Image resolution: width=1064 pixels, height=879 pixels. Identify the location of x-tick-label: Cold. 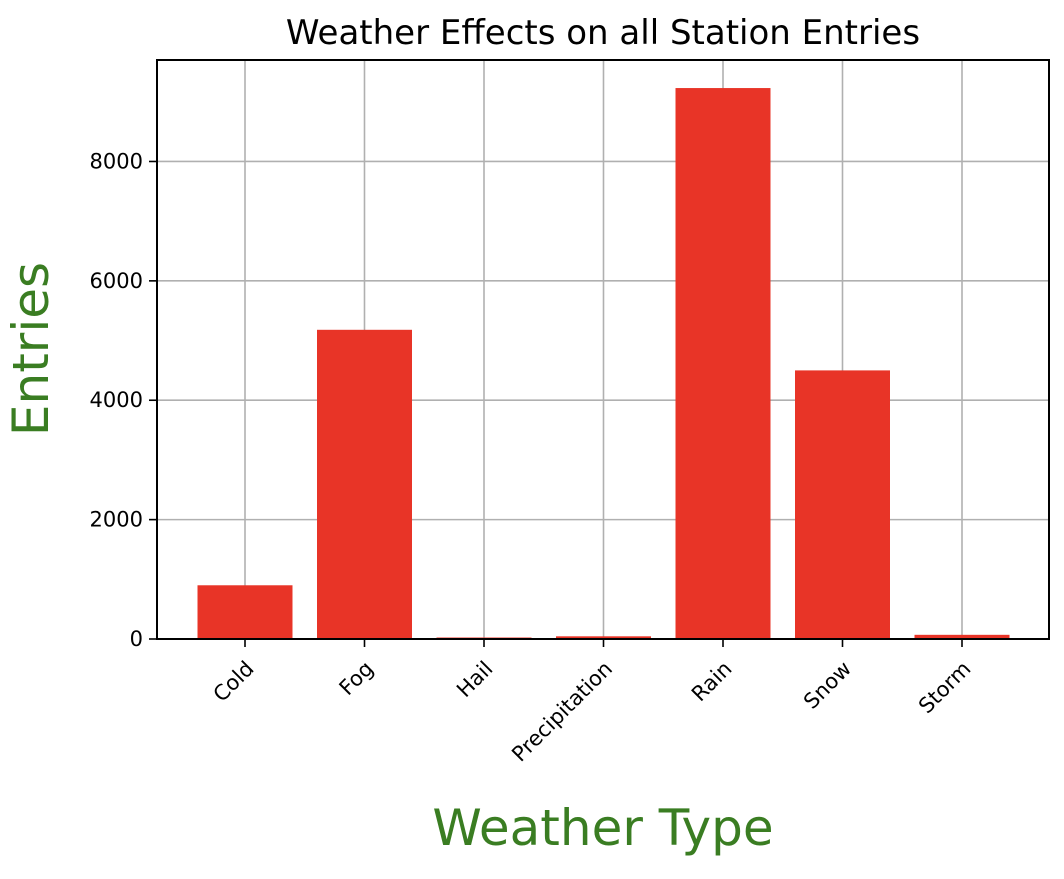
(234, 682).